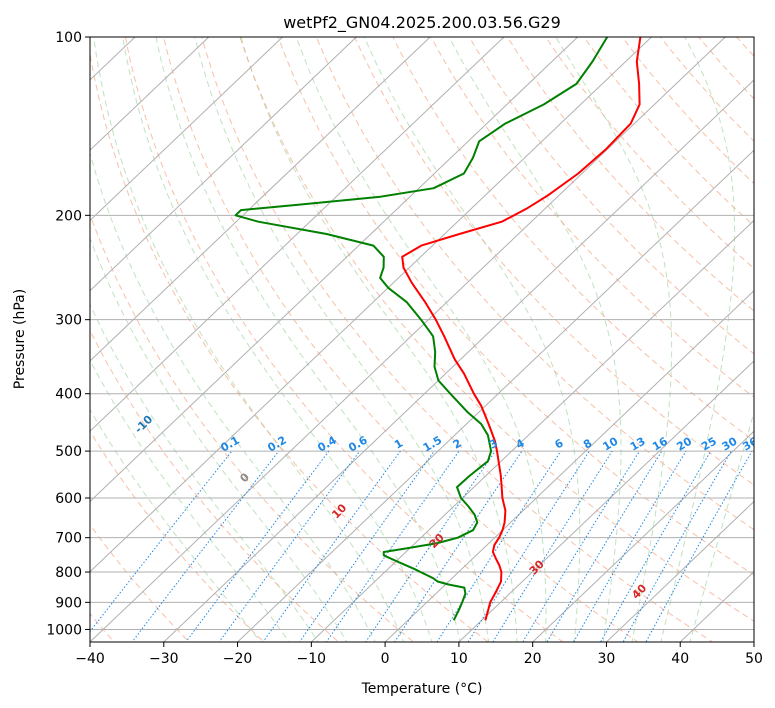  Describe the element at coordinates (238, 659) in the screenshot. I see `x-tick-label: −20` at that location.